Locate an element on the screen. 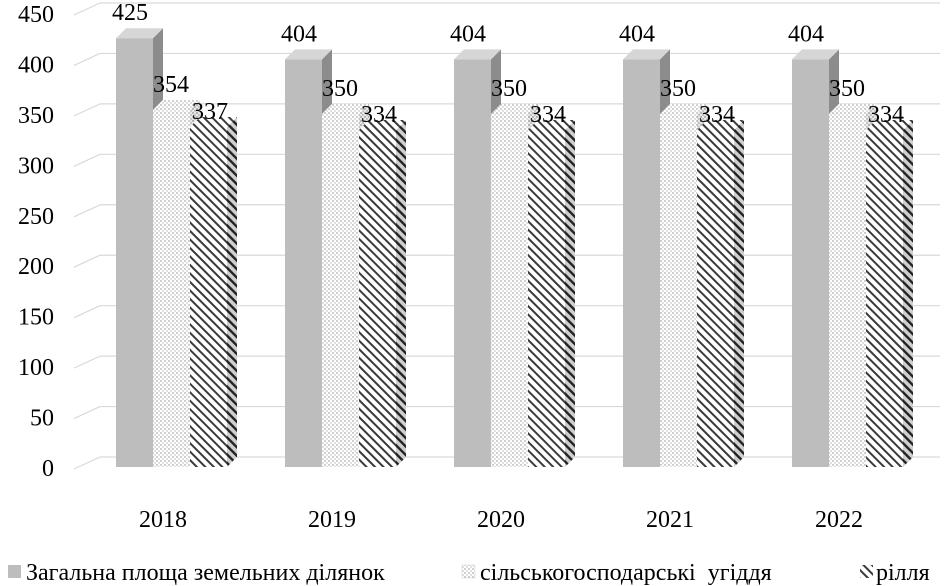  legend-label-arable-land: рілля is located at coordinates (903, 573).